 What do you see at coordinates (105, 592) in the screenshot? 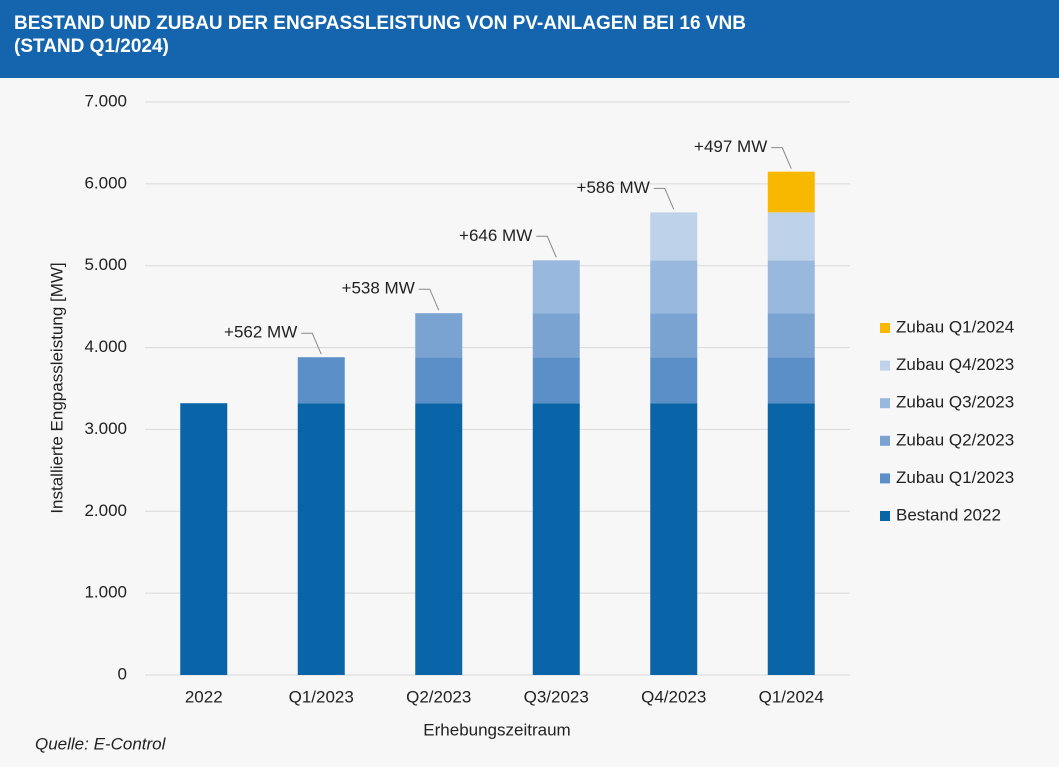
I see `y-tick-label: 1.000` at bounding box center [105, 592].